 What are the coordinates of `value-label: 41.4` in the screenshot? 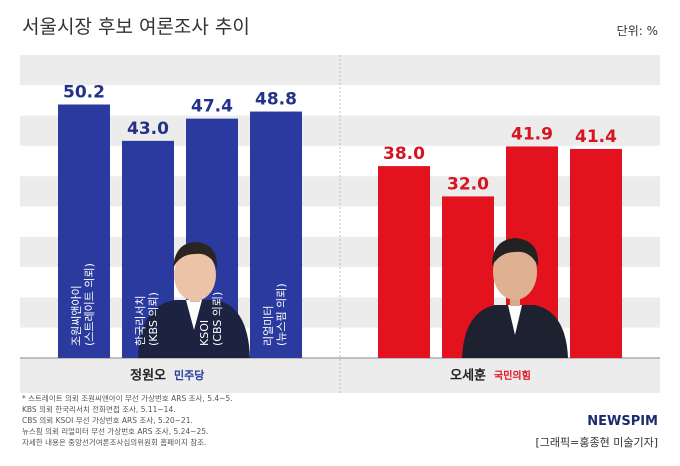 It's located at (596, 137).